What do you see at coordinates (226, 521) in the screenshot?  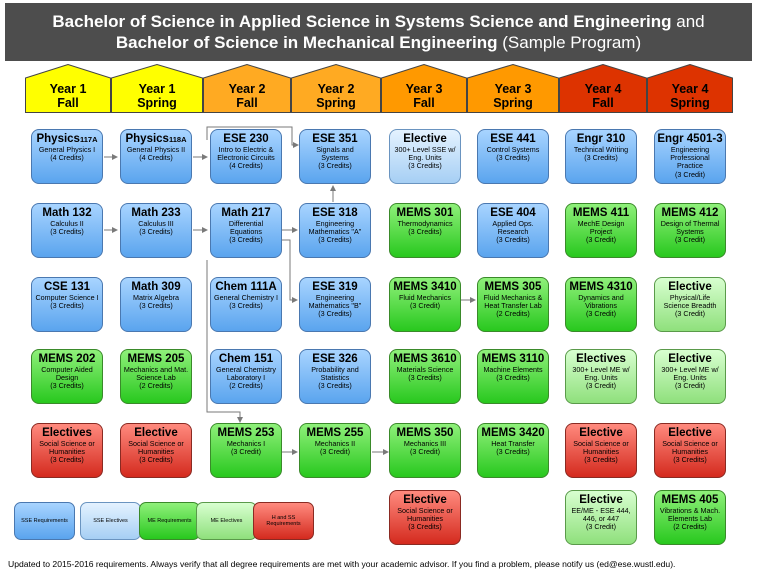 I see `legend-me-electives: ME Electives` at bounding box center [226, 521].